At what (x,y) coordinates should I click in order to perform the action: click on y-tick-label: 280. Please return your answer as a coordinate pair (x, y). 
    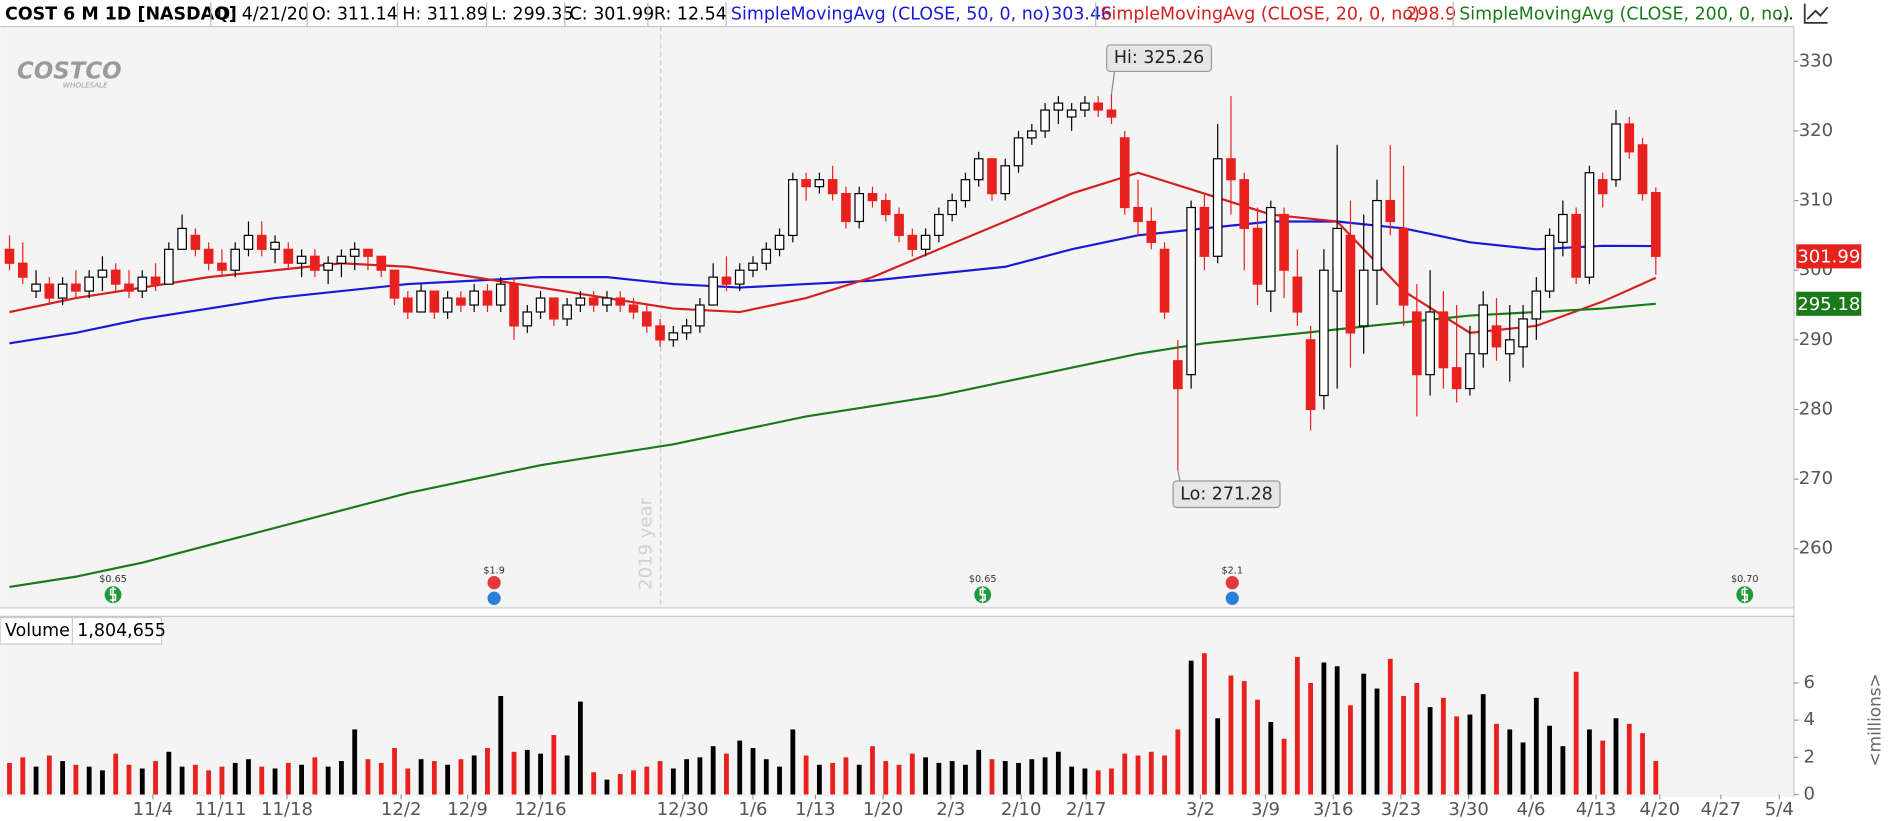
    Looking at the image, I should click on (1816, 408).